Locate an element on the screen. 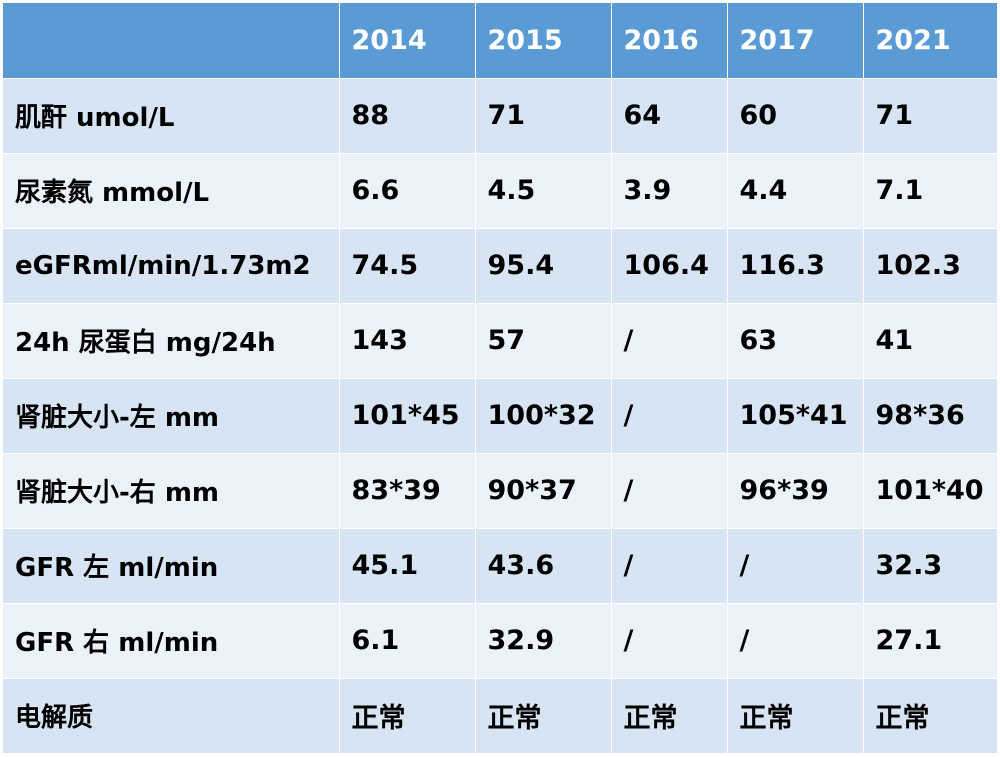  row-label: GFR 右 ml/min is located at coordinates (171, 641).